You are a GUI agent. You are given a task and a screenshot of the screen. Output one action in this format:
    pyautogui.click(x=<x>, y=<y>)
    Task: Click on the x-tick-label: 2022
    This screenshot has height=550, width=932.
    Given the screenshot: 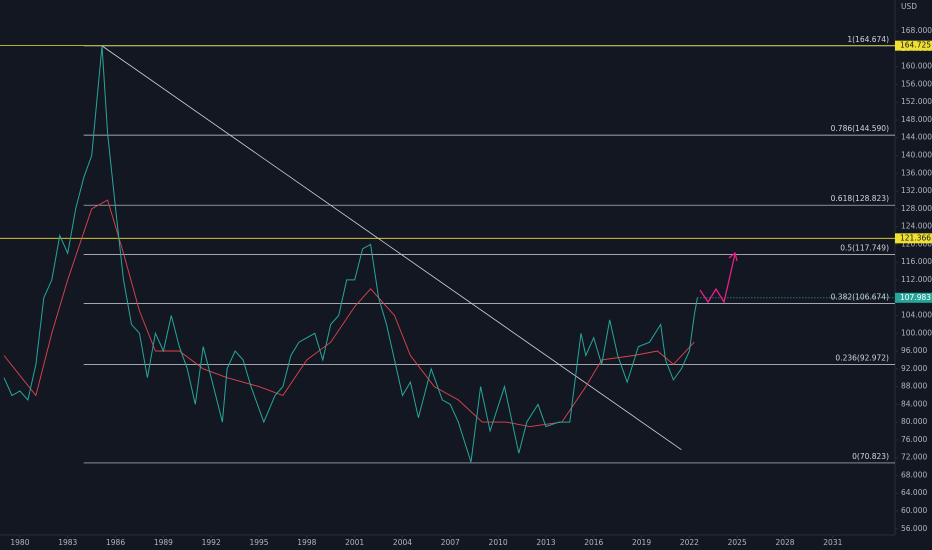 What is the action you would take?
    pyautogui.click(x=689, y=542)
    